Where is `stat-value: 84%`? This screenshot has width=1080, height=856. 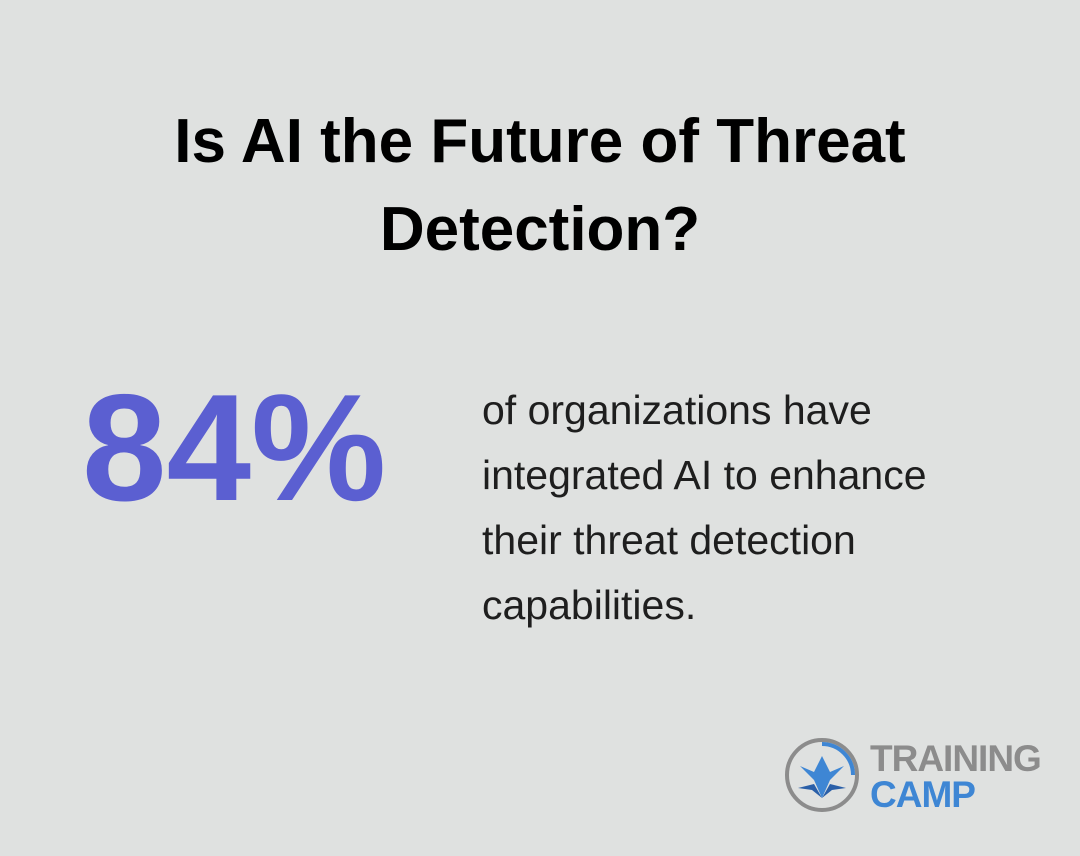 stat-value: 84% is located at coordinates (234, 448).